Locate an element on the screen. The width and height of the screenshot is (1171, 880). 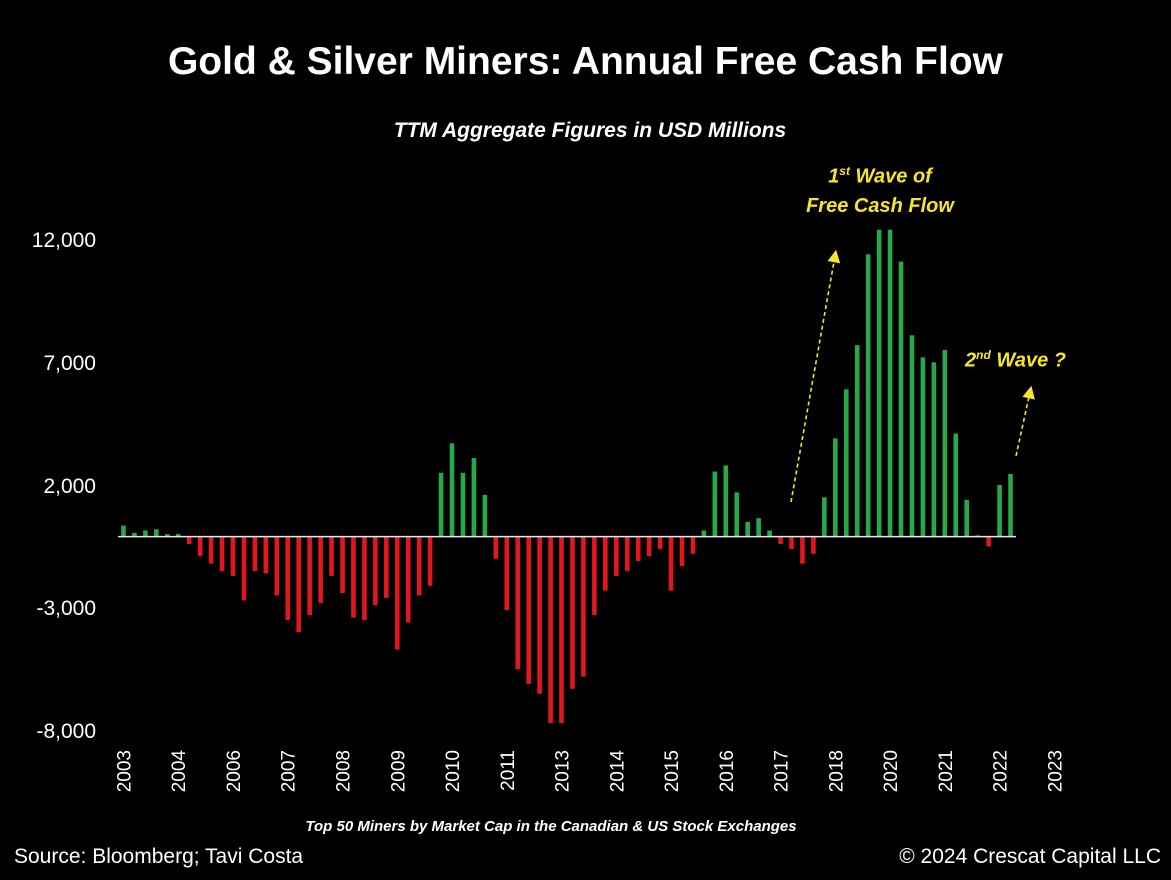
x-tick-label: 2022 is located at coordinates (1001, 771).